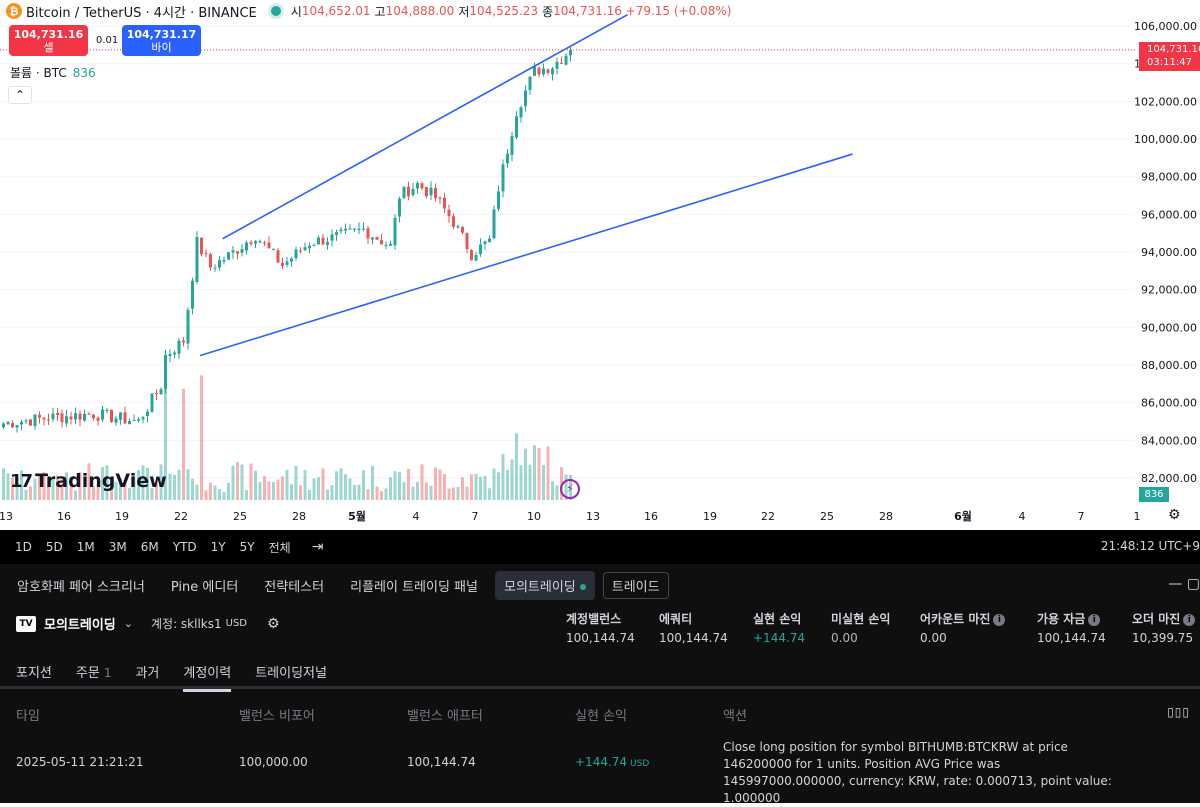  What do you see at coordinates (107, 673) in the screenshot?
I see `orders-count: 1` at bounding box center [107, 673].